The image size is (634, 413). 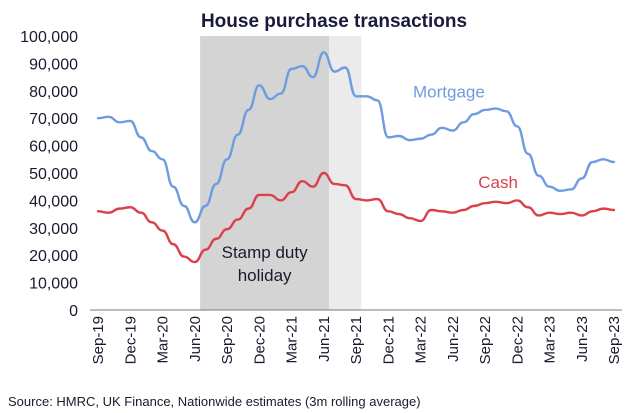 What do you see at coordinates (163, 340) in the screenshot?
I see `x-tick-label: Mar-20` at bounding box center [163, 340].